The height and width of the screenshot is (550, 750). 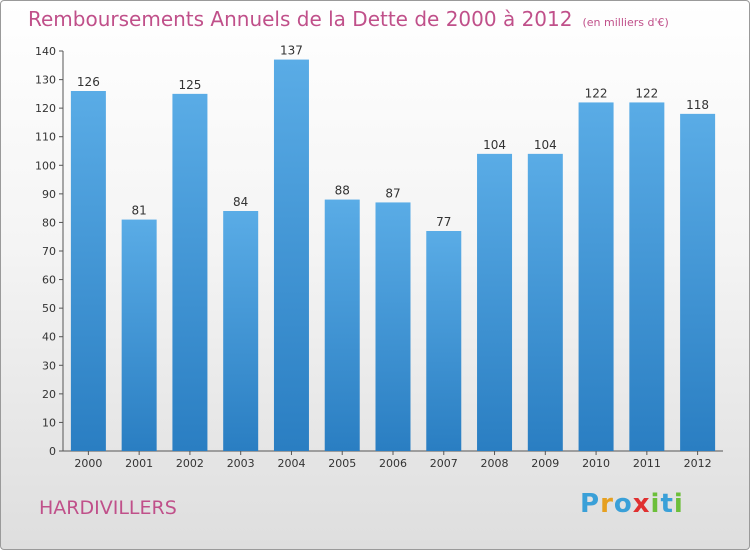 What do you see at coordinates (623, 504) in the screenshot?
I see `logo-letter: o` at bounding box center [623, 504].